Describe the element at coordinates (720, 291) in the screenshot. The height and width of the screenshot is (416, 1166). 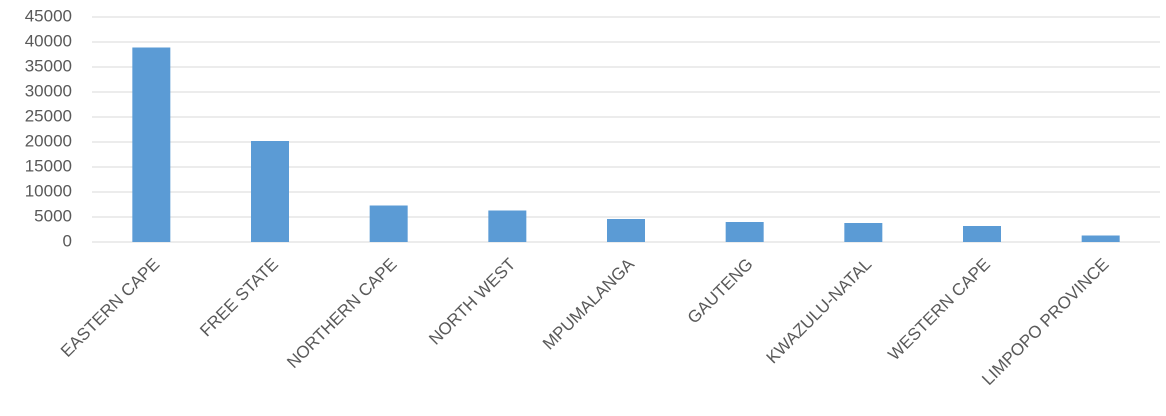
I see `x-tick-label: GAUTENG` at that location.